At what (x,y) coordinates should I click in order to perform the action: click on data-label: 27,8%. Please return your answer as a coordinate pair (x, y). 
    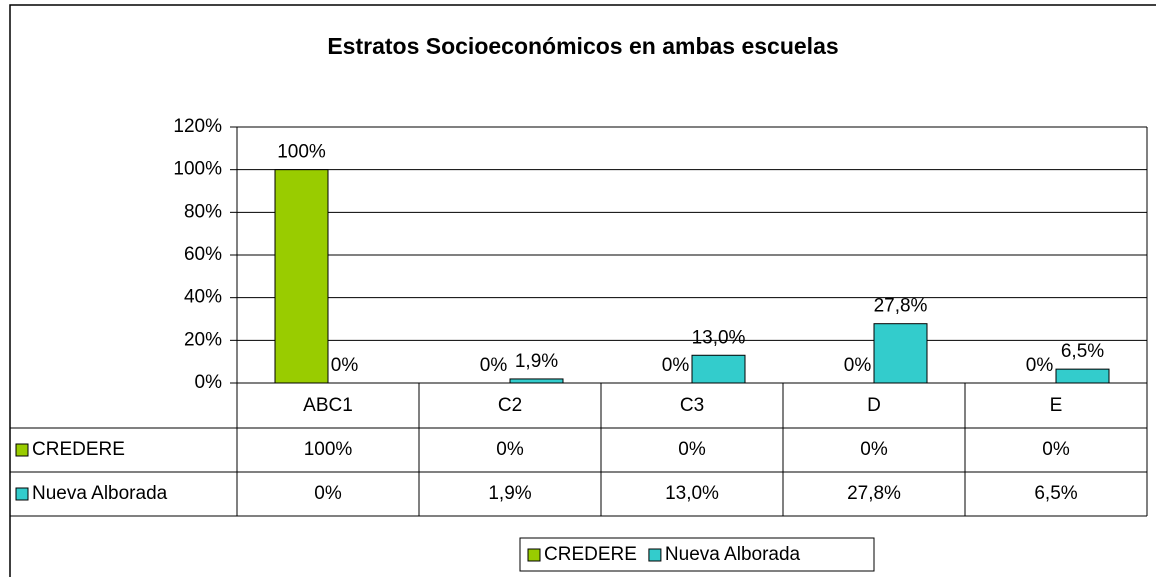
    Looking at the image, I should click on (901, 306).